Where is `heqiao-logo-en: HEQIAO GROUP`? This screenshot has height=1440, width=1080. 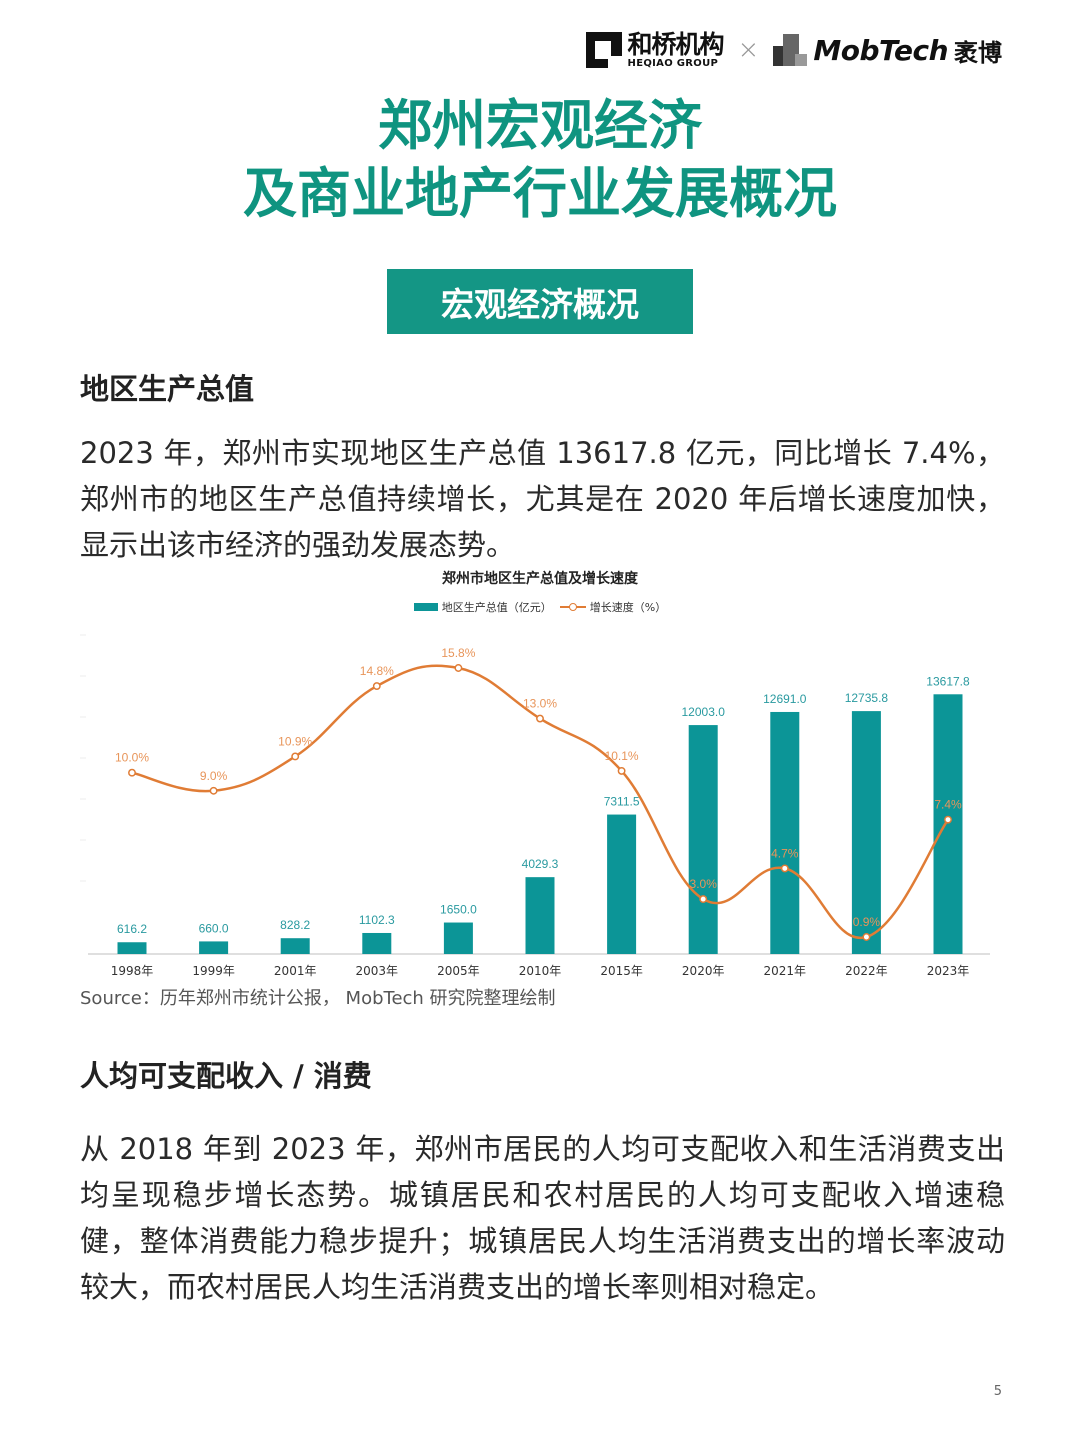 heqiao-logo-en: HEQIAO GROUP is located at coordinates (673, 63).